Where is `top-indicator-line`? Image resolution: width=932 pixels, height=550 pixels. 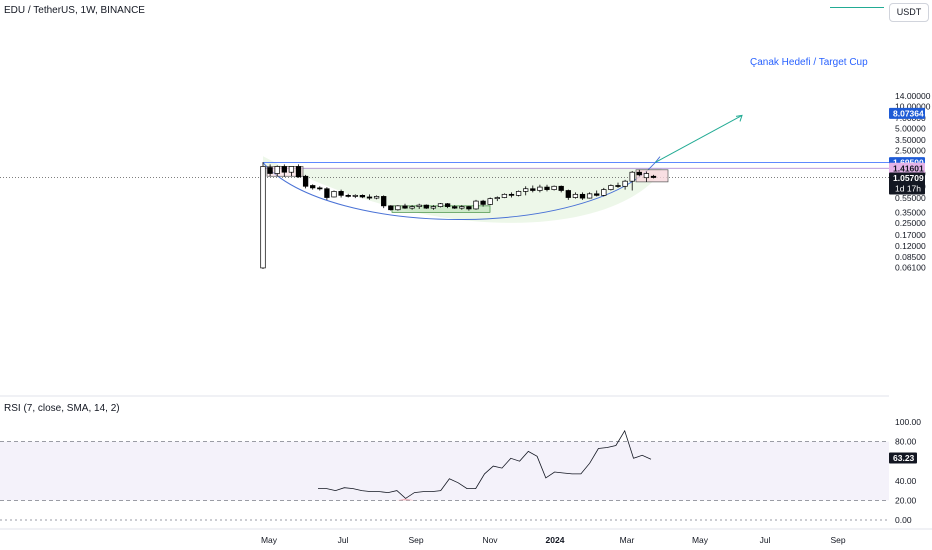 top-indicator-line is located at coordinates (857, 7).